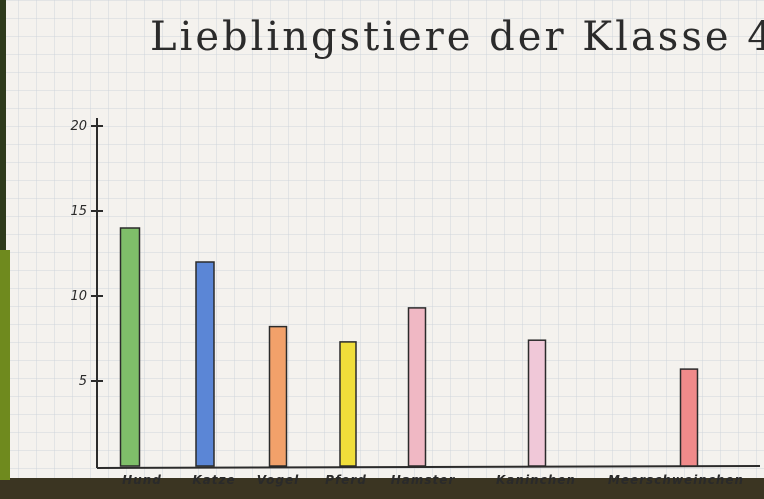 This screenshot has height=499, width=764. I want to click on bar-kaninchen, so click(537, 403).